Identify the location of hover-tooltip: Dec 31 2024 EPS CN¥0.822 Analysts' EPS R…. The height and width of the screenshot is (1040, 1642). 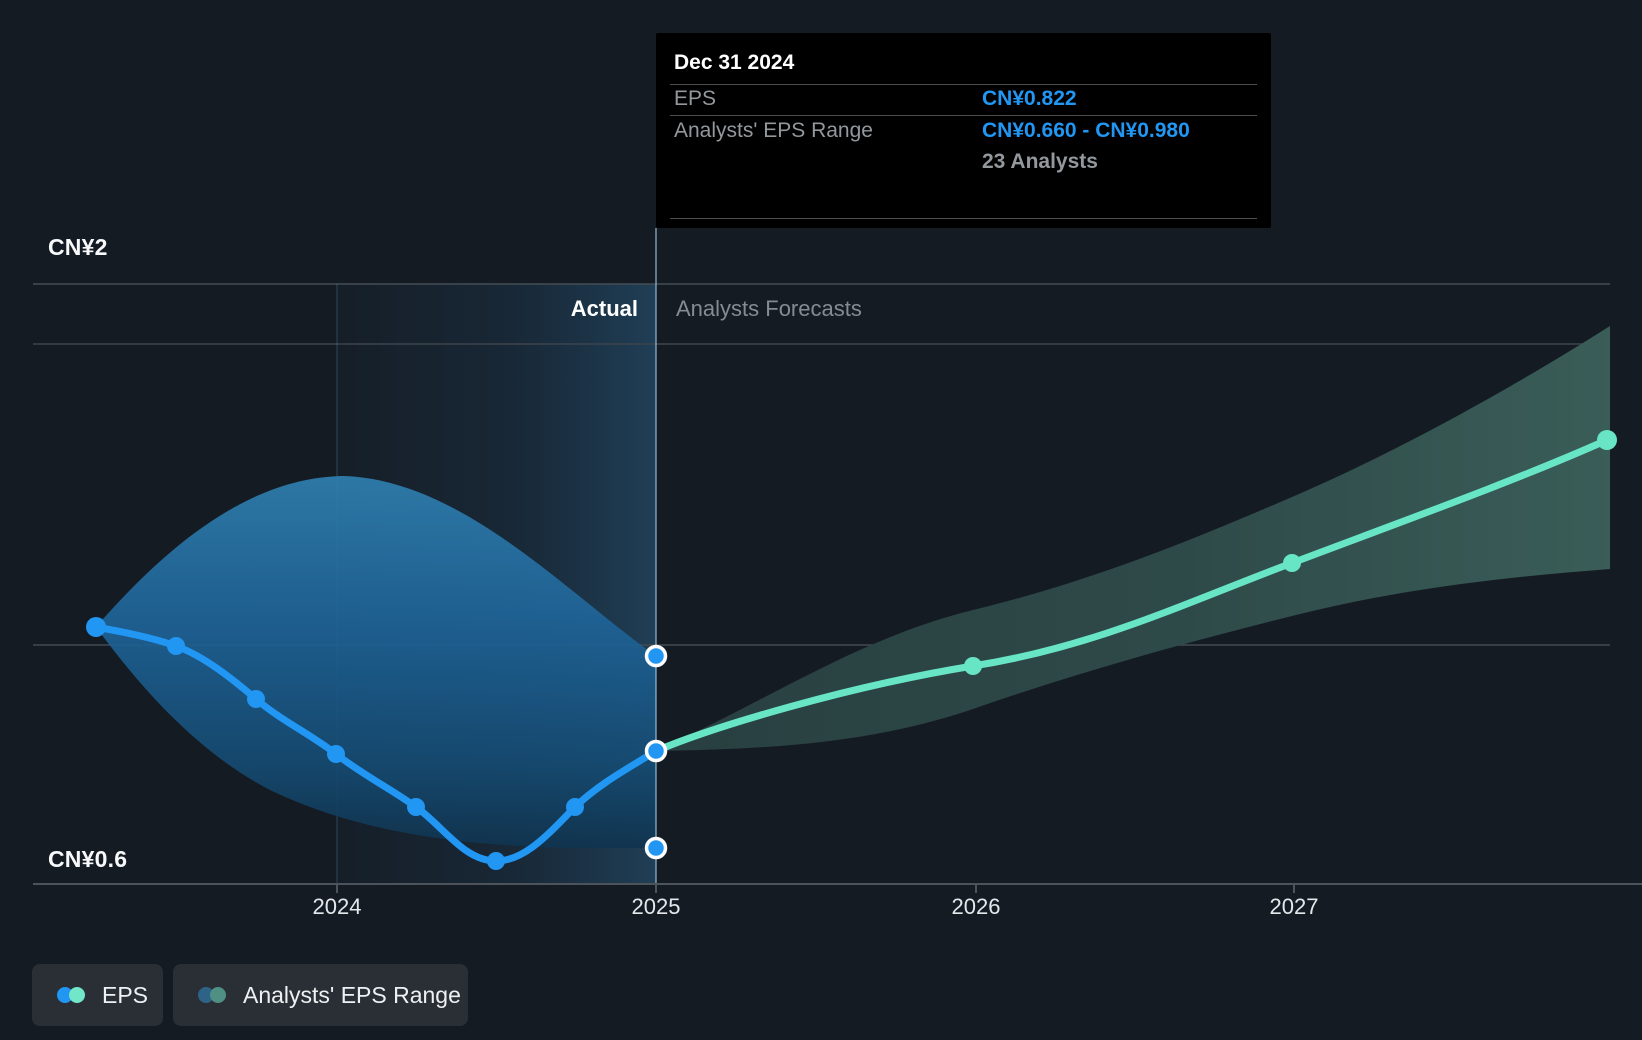
(963, 130).